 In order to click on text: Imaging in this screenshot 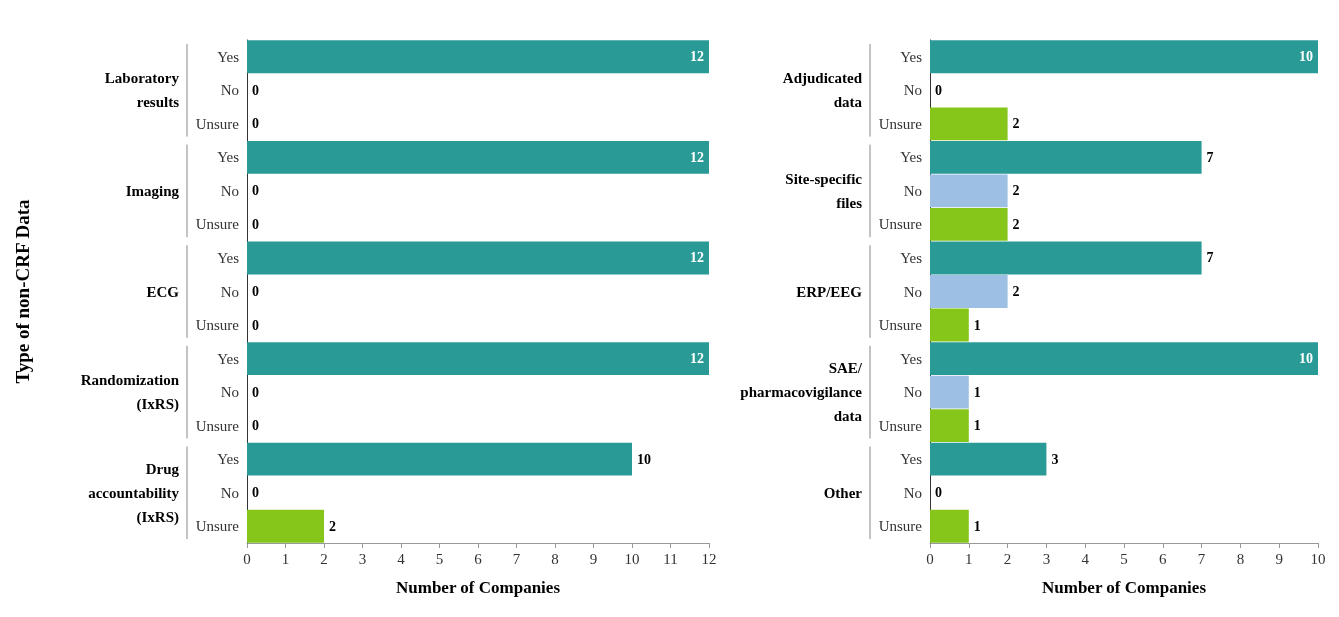, I will do `click(152, 190)`.